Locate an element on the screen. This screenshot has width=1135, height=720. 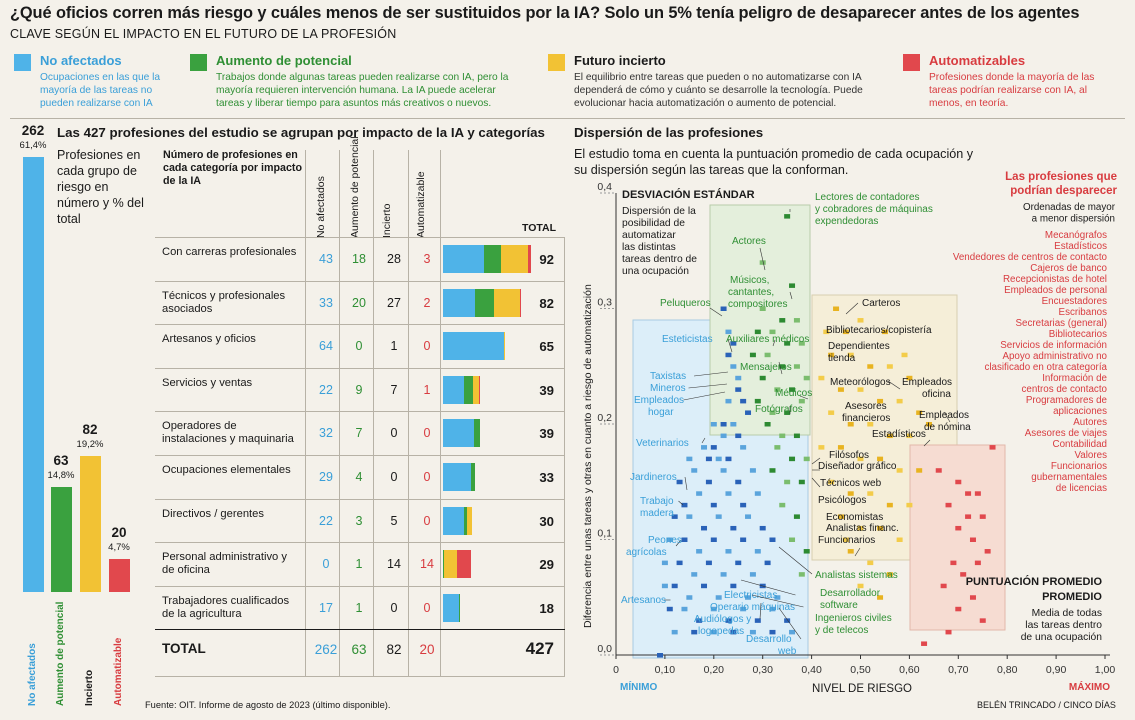
table-cell: 64 is located at coordinates (326, 346).